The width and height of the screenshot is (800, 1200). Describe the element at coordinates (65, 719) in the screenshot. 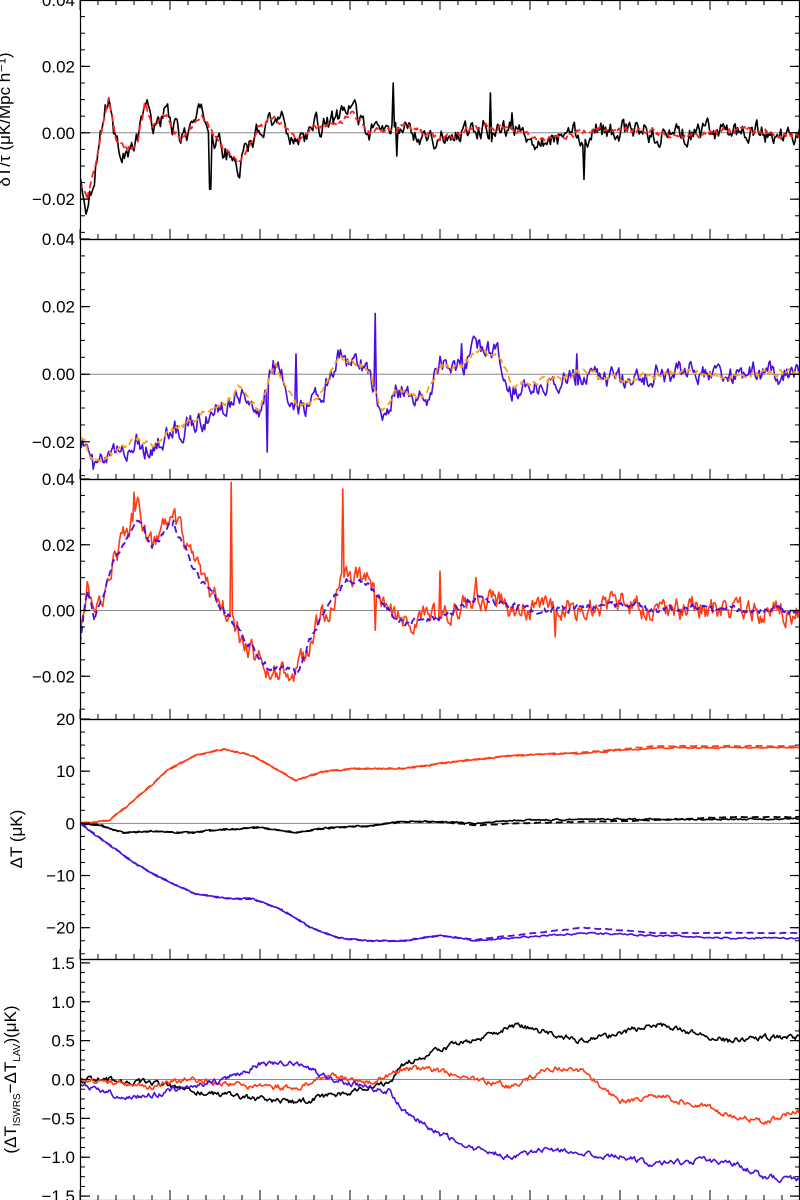

I see `y-tick-label: 20` at that location.